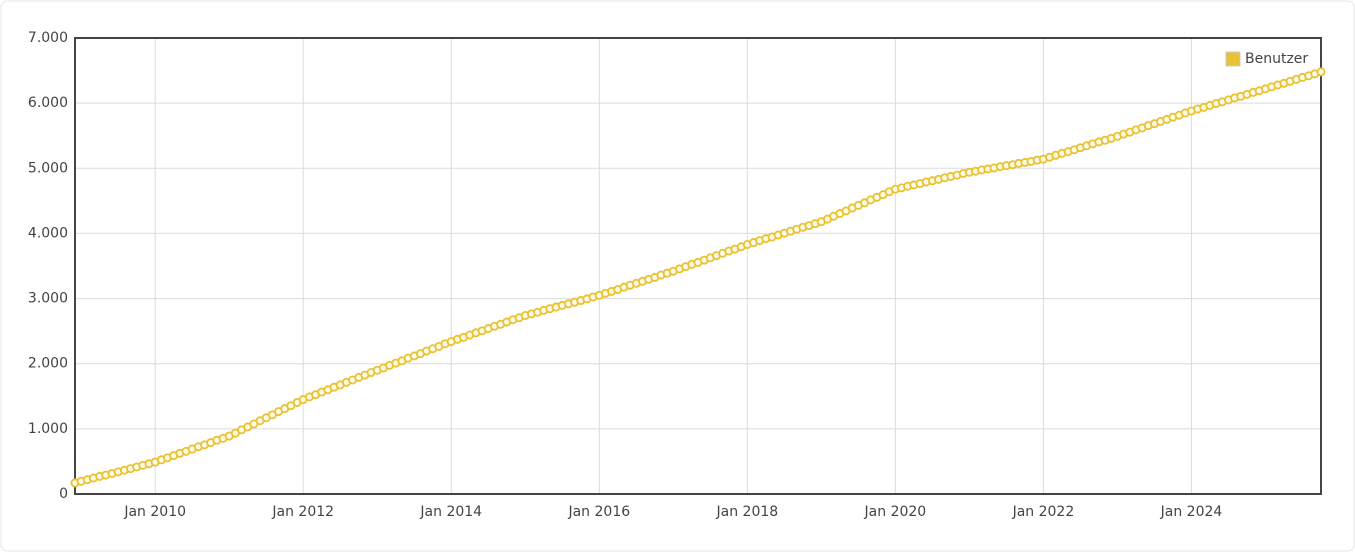 The image size is (1355, 552). I want to click on data-point, so click(1321, 72).